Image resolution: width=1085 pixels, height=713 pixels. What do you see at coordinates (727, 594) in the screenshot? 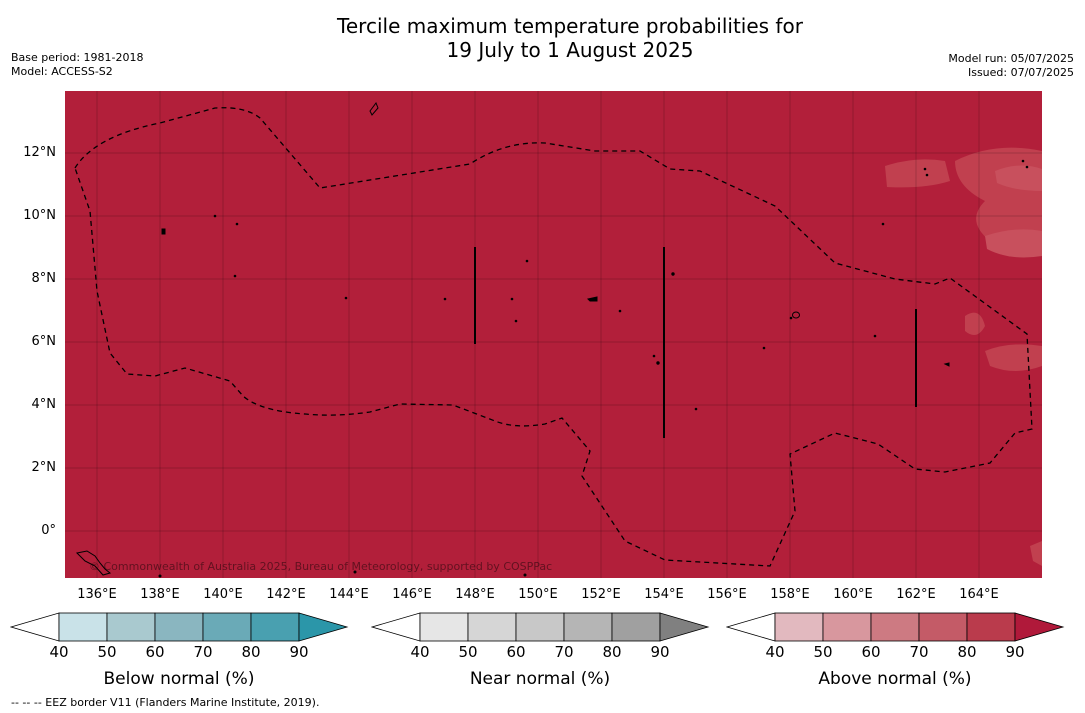
I see `x-tick: 156°E` at bounding box center [727, 594].